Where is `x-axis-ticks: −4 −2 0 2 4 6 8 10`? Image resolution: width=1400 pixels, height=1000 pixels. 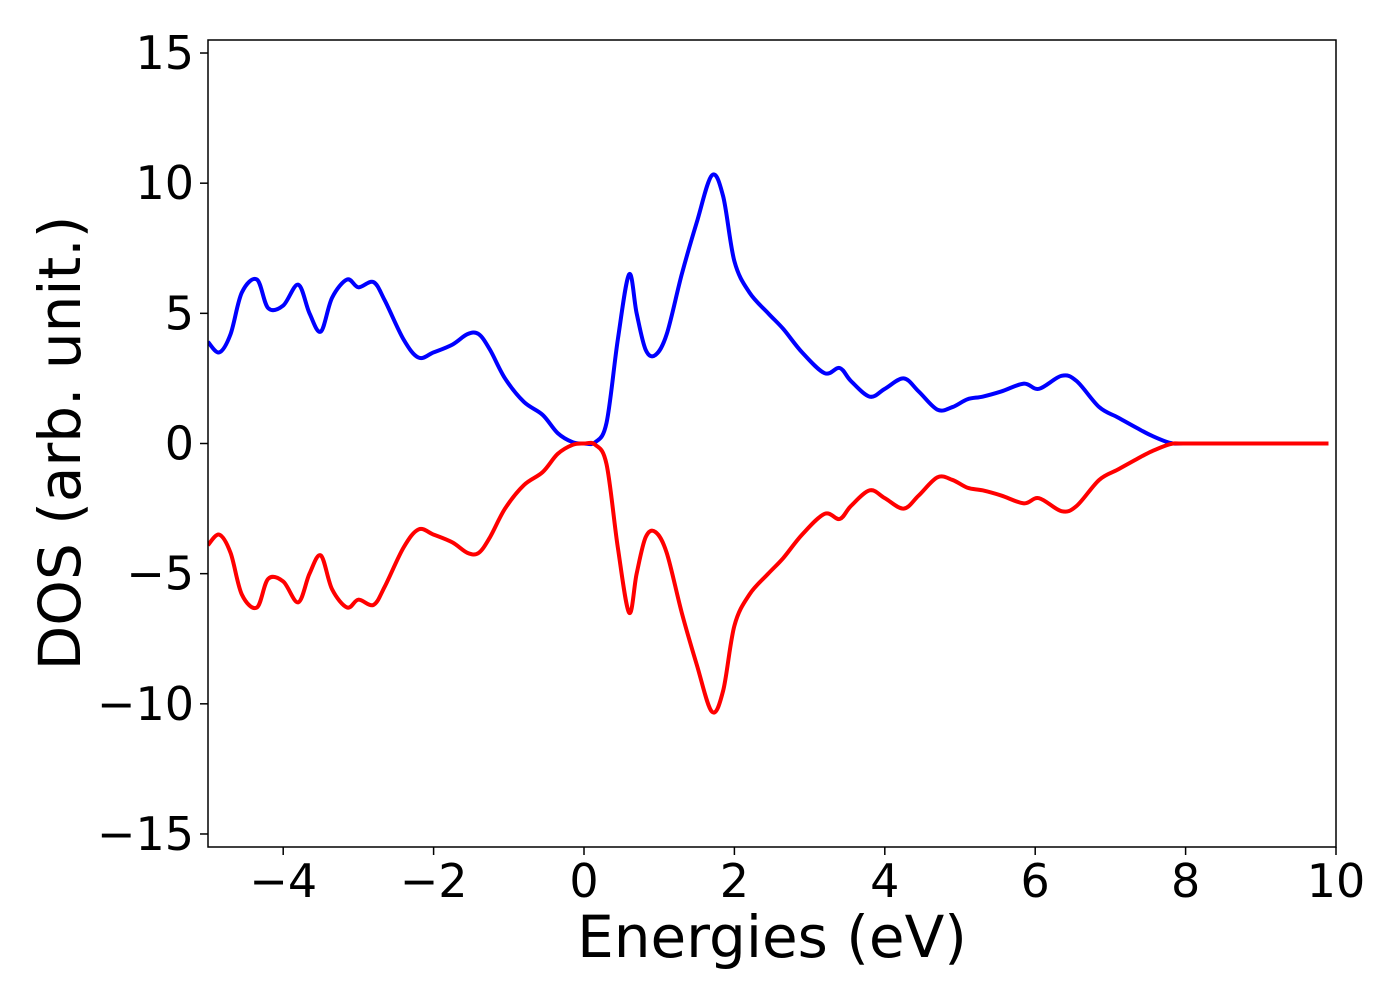 x-axis-ticks: −4 −2 0 2 4 6 8 10 is located at coordinates (807, 877).